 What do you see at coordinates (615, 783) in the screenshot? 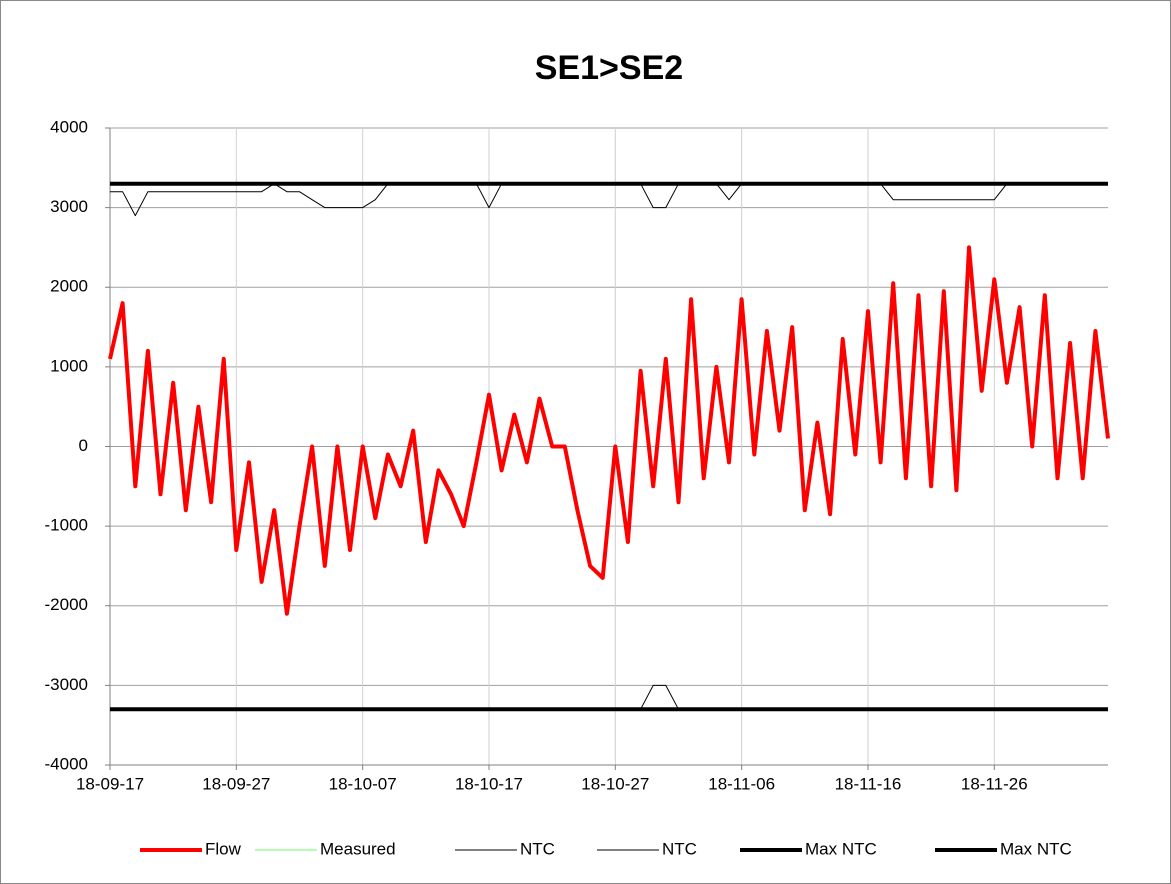
I see `x-tick-label: 18-10-27` at bounding box center [615, 783].